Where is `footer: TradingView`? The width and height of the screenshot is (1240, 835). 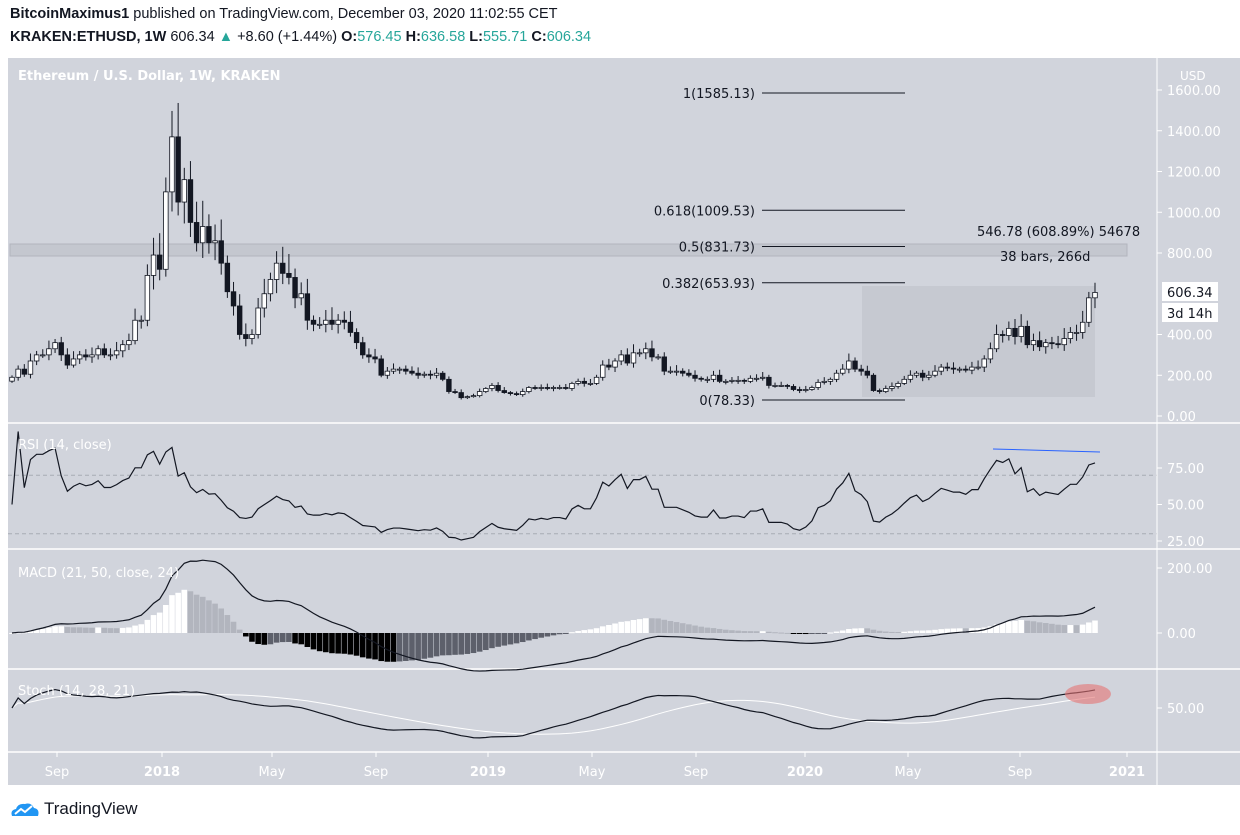 footer: TradingView is located at coordinates (74, 809).